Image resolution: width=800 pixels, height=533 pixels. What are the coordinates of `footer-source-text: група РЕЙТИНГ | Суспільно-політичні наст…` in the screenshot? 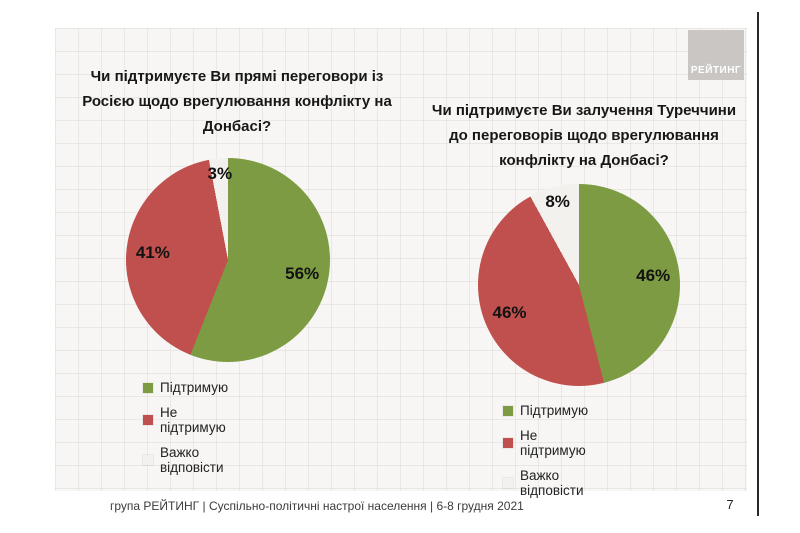 It's located at (317, 506).